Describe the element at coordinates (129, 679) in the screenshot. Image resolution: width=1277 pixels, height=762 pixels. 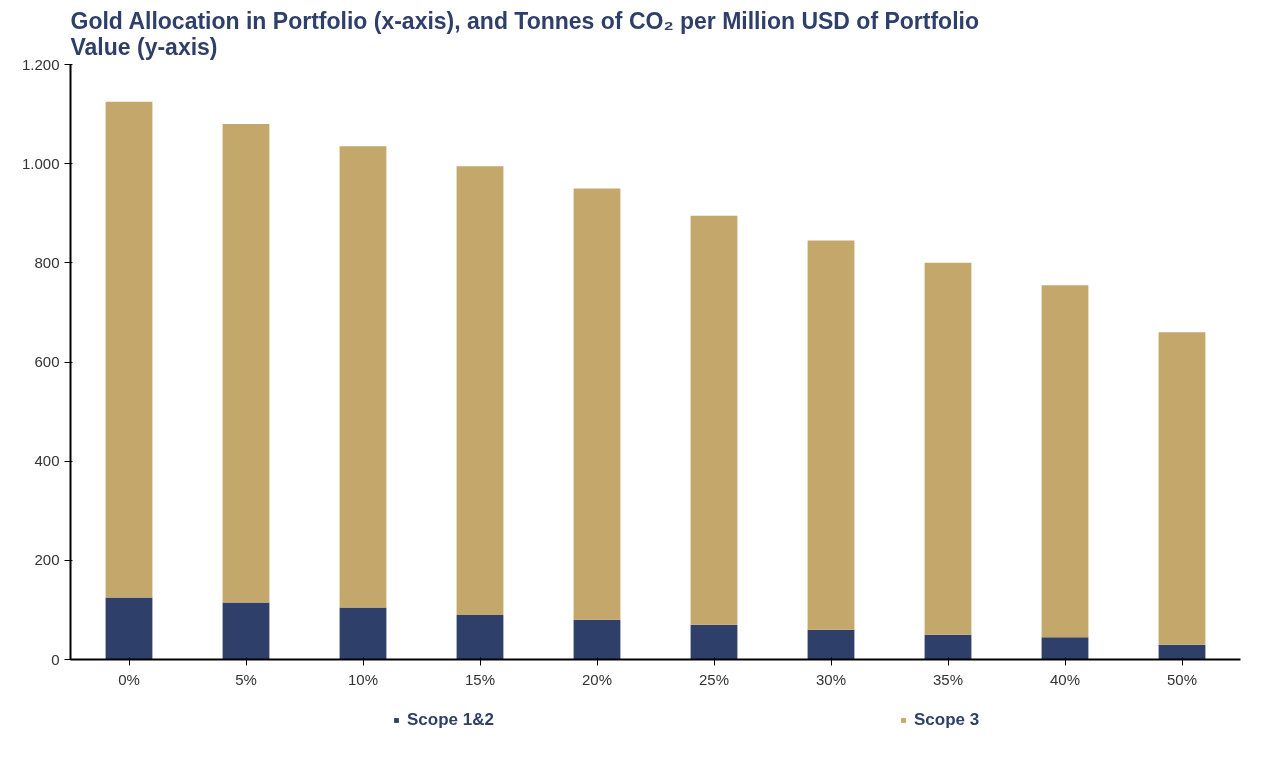
I see `x-tick-label: 0%` at that location.